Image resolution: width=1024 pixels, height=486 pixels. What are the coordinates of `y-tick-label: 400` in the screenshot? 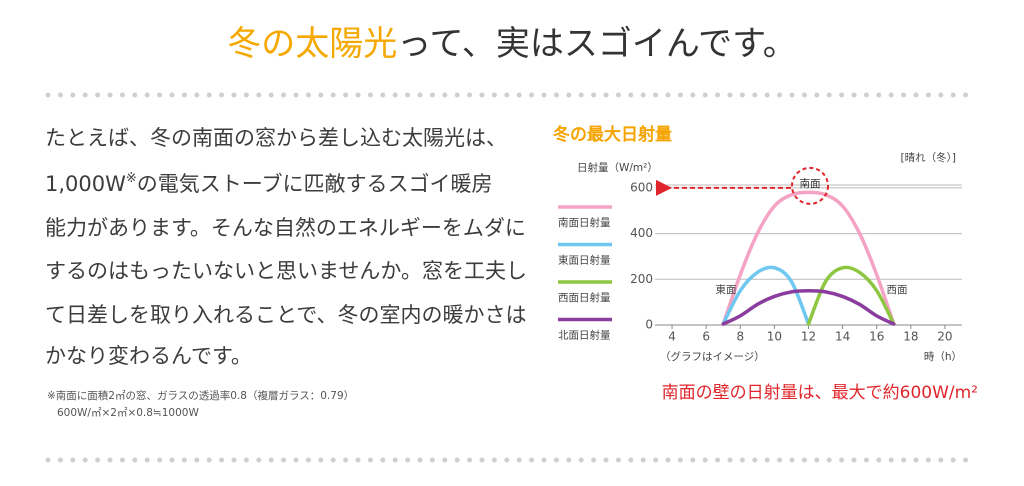 It's located at (641, 233).